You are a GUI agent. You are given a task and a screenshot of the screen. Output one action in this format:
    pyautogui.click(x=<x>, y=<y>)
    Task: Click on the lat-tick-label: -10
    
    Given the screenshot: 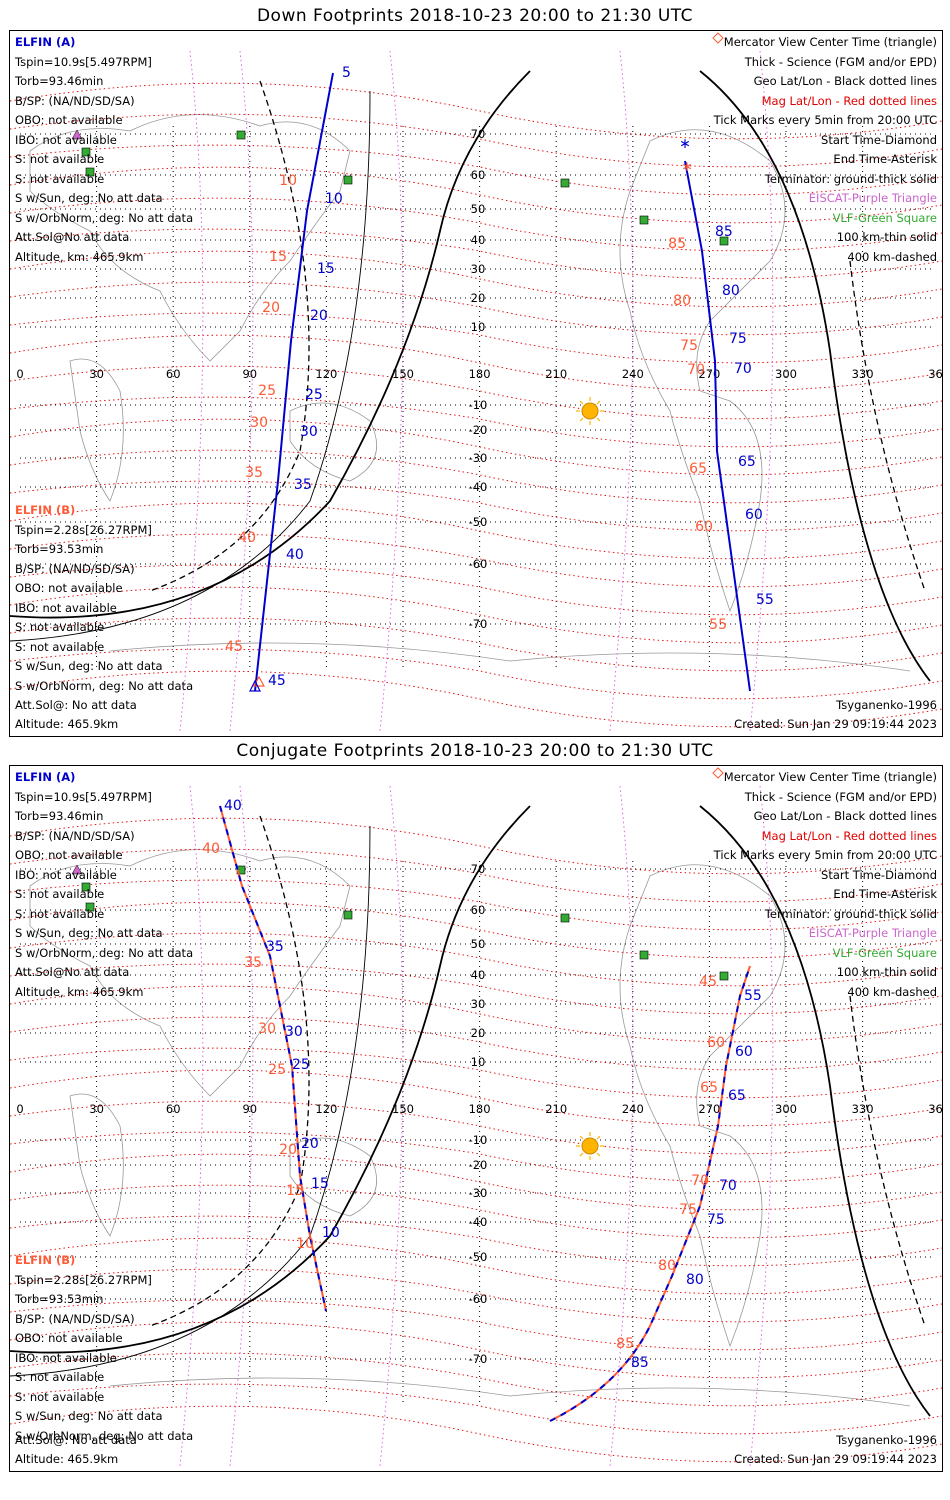 What is the action you would take?
    pyautogui.click(x=478, y=405)
    